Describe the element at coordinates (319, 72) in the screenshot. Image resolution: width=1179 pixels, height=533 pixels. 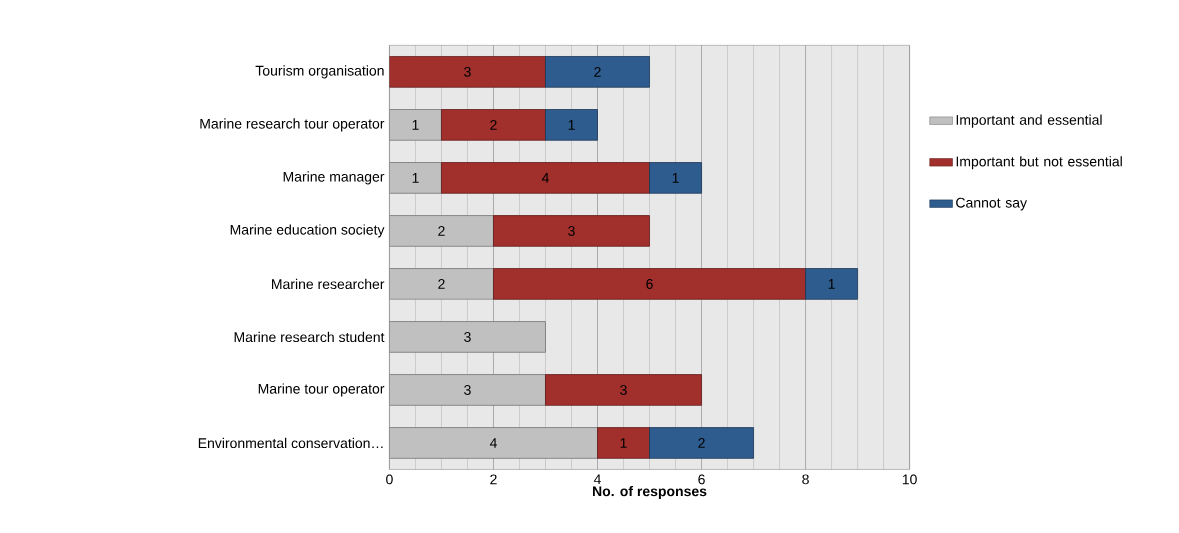
I see `y-tick-label: Tourism organisation` at that location.